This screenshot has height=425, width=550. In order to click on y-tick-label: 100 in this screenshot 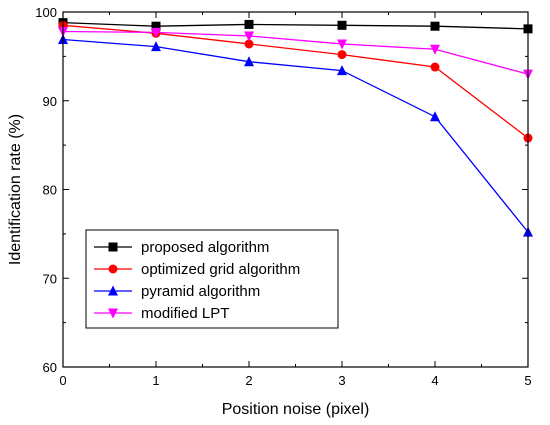, I will do `click(46, 12)`.